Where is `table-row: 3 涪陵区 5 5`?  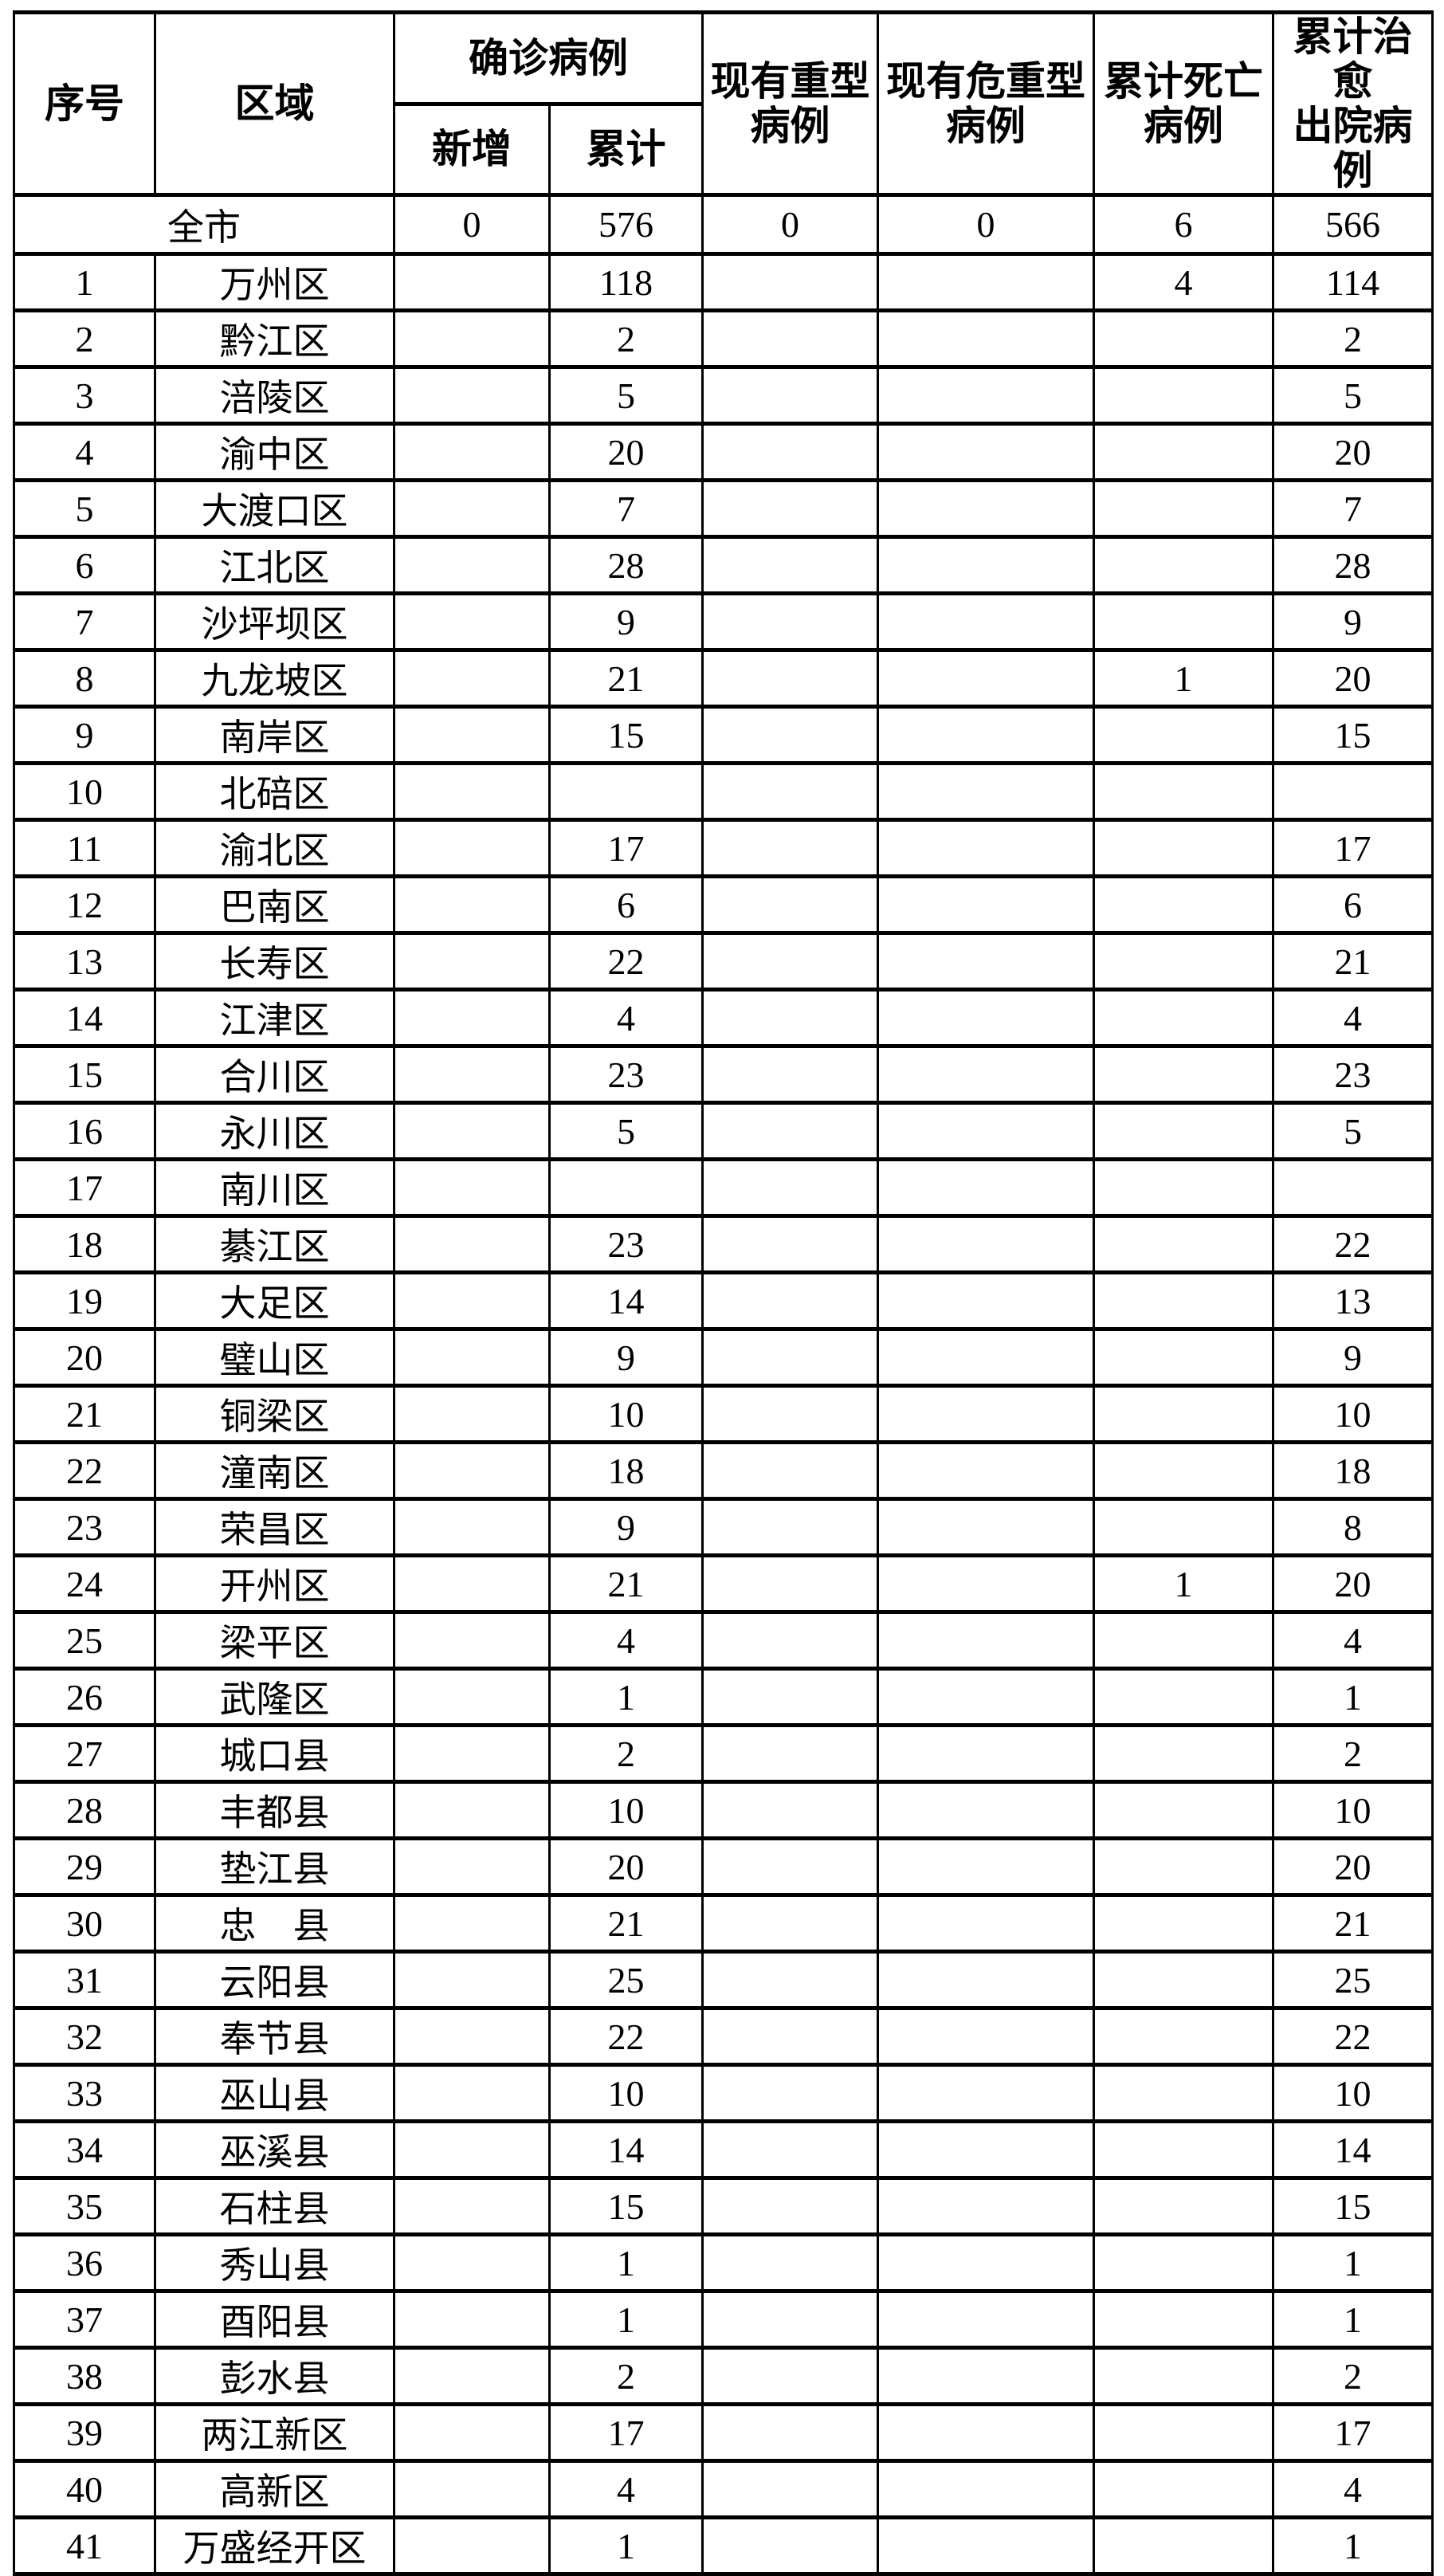 table-row: 3 涪陵区 5 5 is located at coordinates (723, 395).